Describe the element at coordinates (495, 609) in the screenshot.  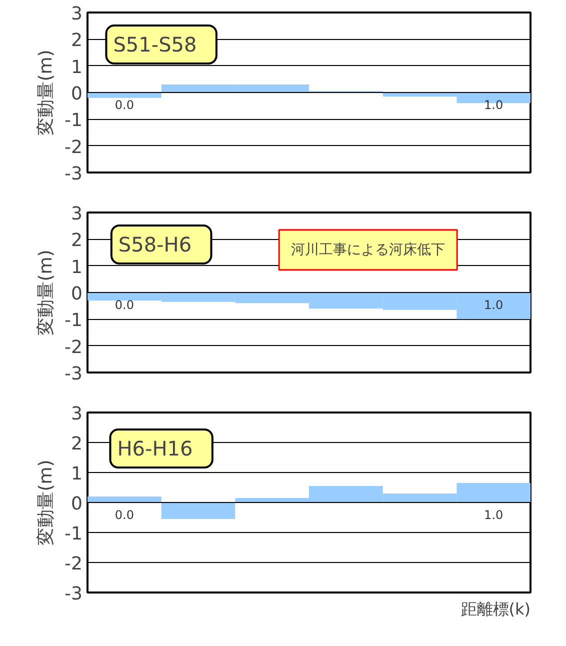
I see `x-axis-title: 距離標(k)` at that location.